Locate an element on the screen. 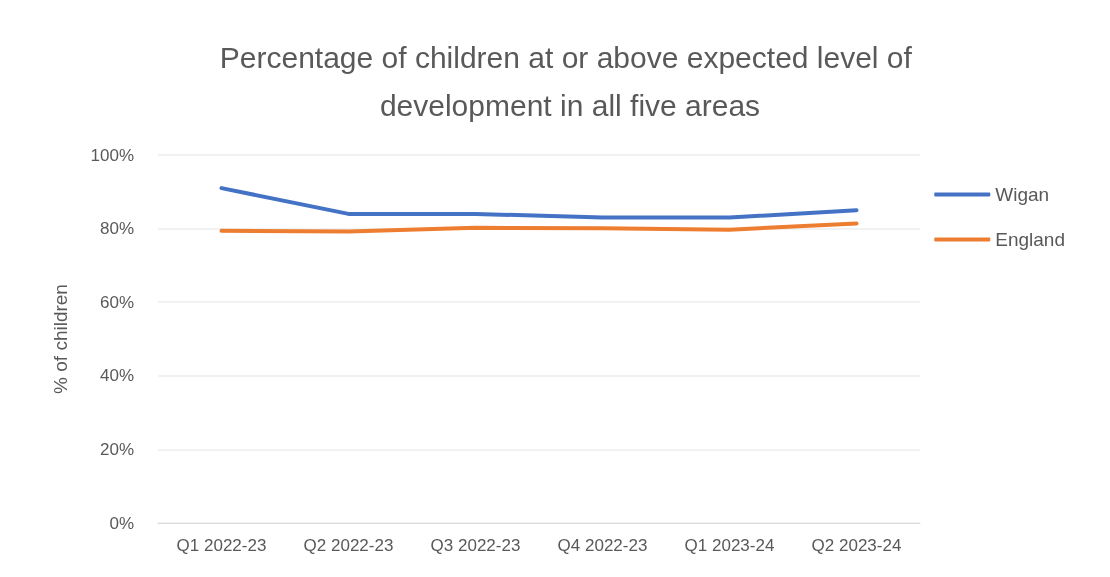 The width and height of the screenshot is (1110, 577). y-tick-label: 80% is located at coordinates (116, 229).